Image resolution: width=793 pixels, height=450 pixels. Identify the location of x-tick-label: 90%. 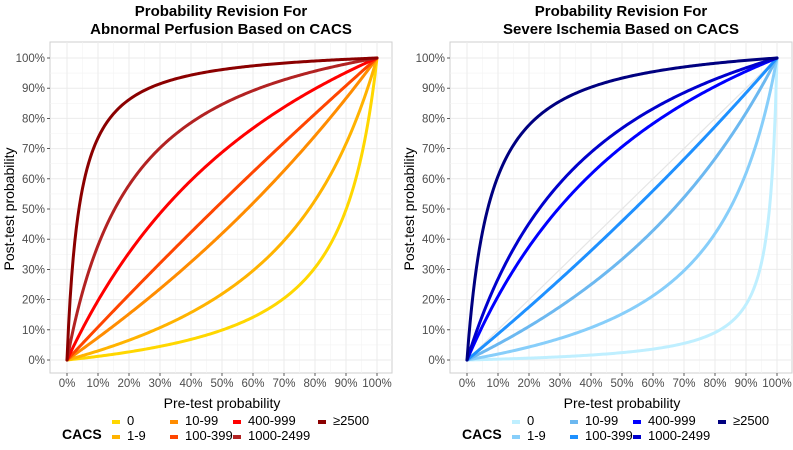
(345, 384).